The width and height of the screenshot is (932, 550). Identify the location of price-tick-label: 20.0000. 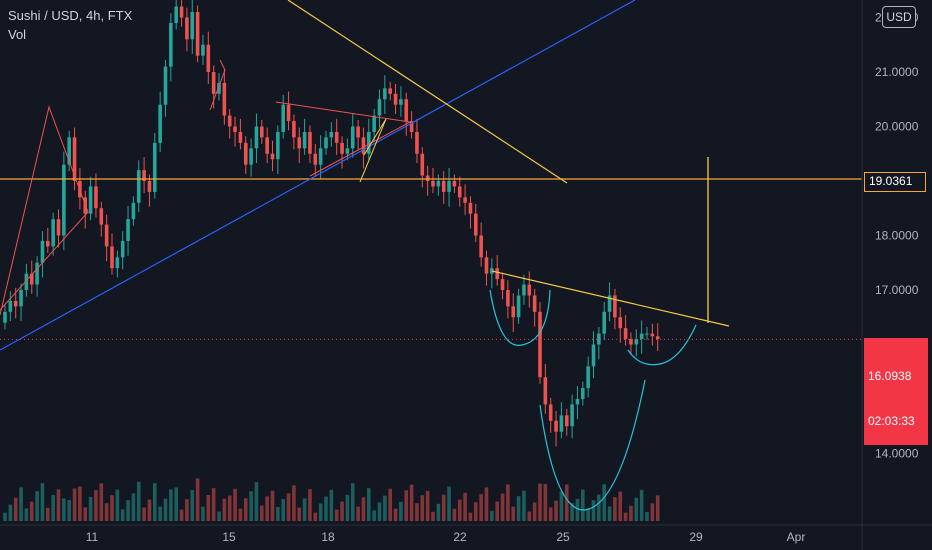
(897, 127).